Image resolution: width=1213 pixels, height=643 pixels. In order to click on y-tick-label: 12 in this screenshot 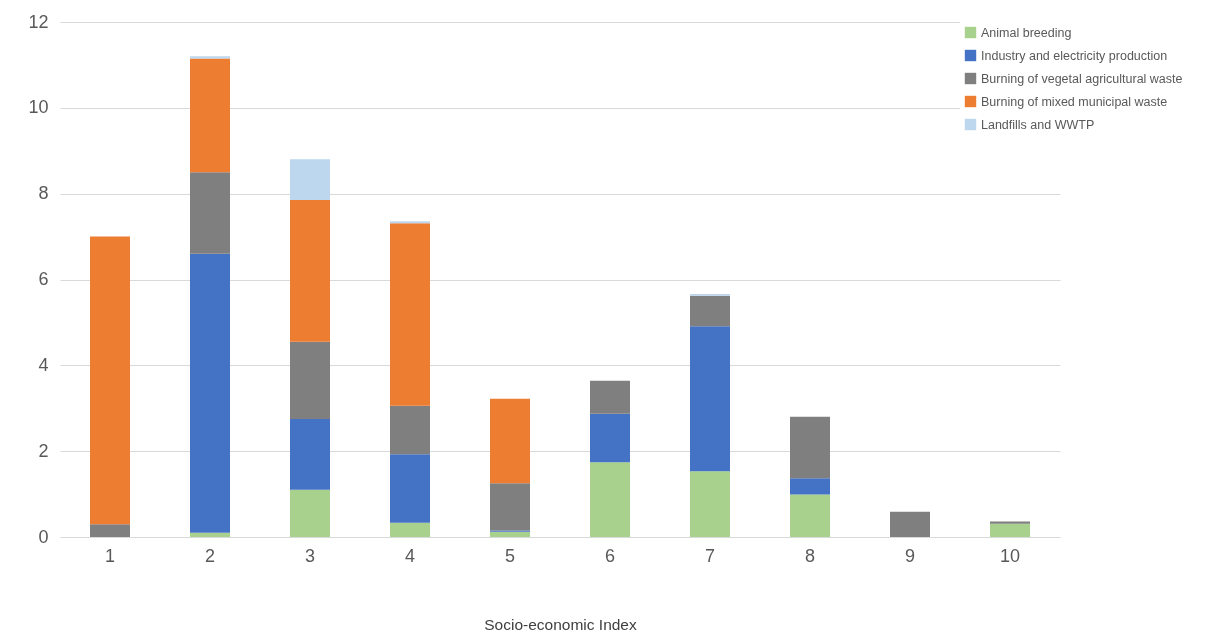, I will do `click(38, 21)`.